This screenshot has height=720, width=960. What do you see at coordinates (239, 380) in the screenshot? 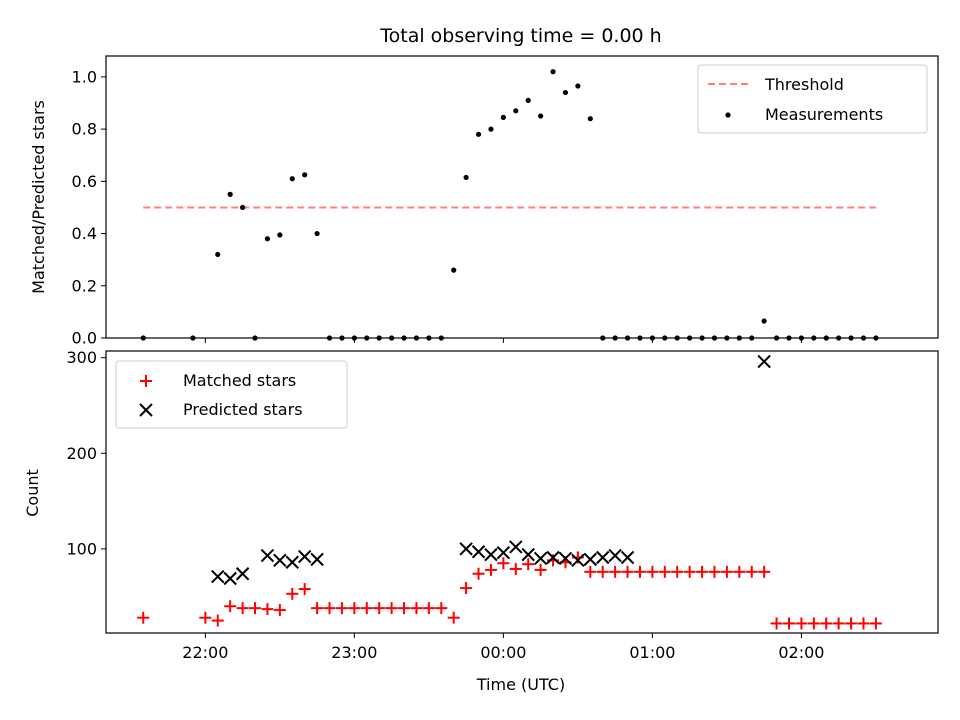
I see `matched-legend-label: Matched stars` at bounding box center [239, 380].